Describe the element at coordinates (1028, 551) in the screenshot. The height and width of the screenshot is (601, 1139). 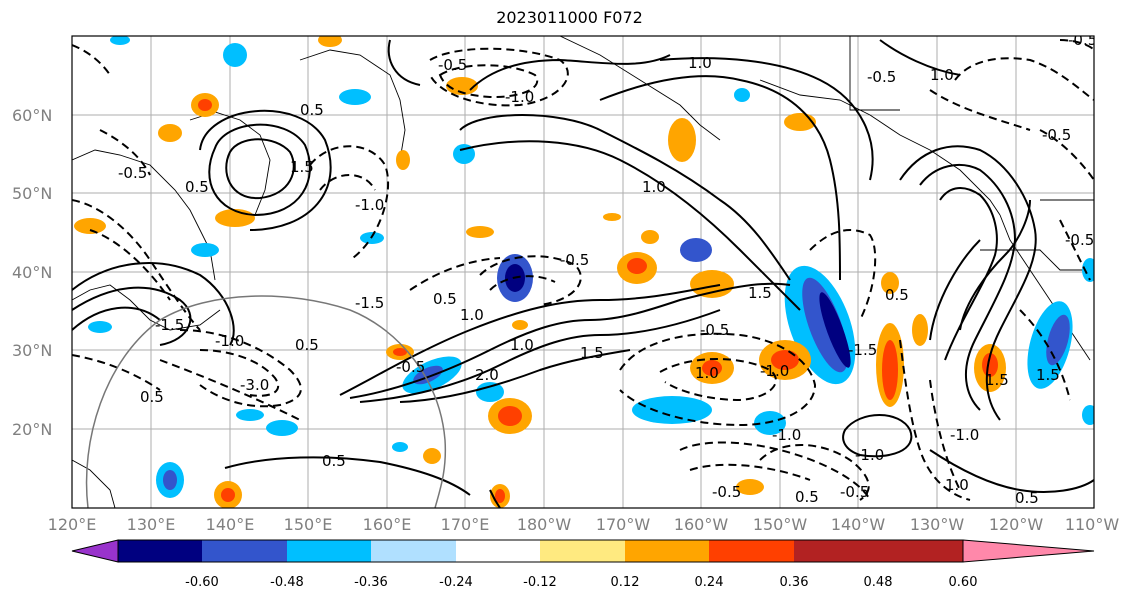
I see `colorbar-extend-right` at that location.